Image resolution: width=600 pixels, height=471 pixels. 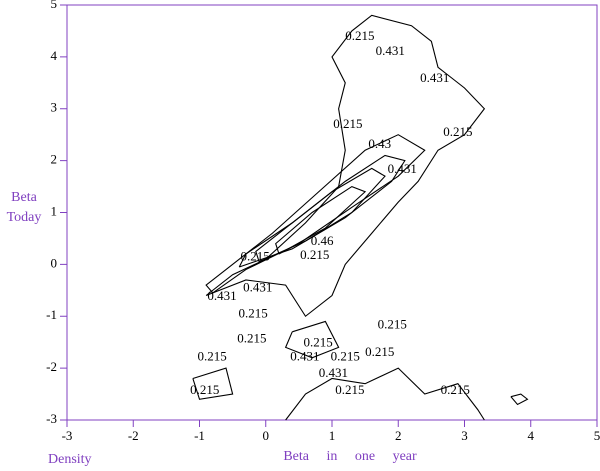 What do you see at coordinates (332, 435) in the screenshot?
I see `x-tick-label: 1` at bounding box center [332, 435].